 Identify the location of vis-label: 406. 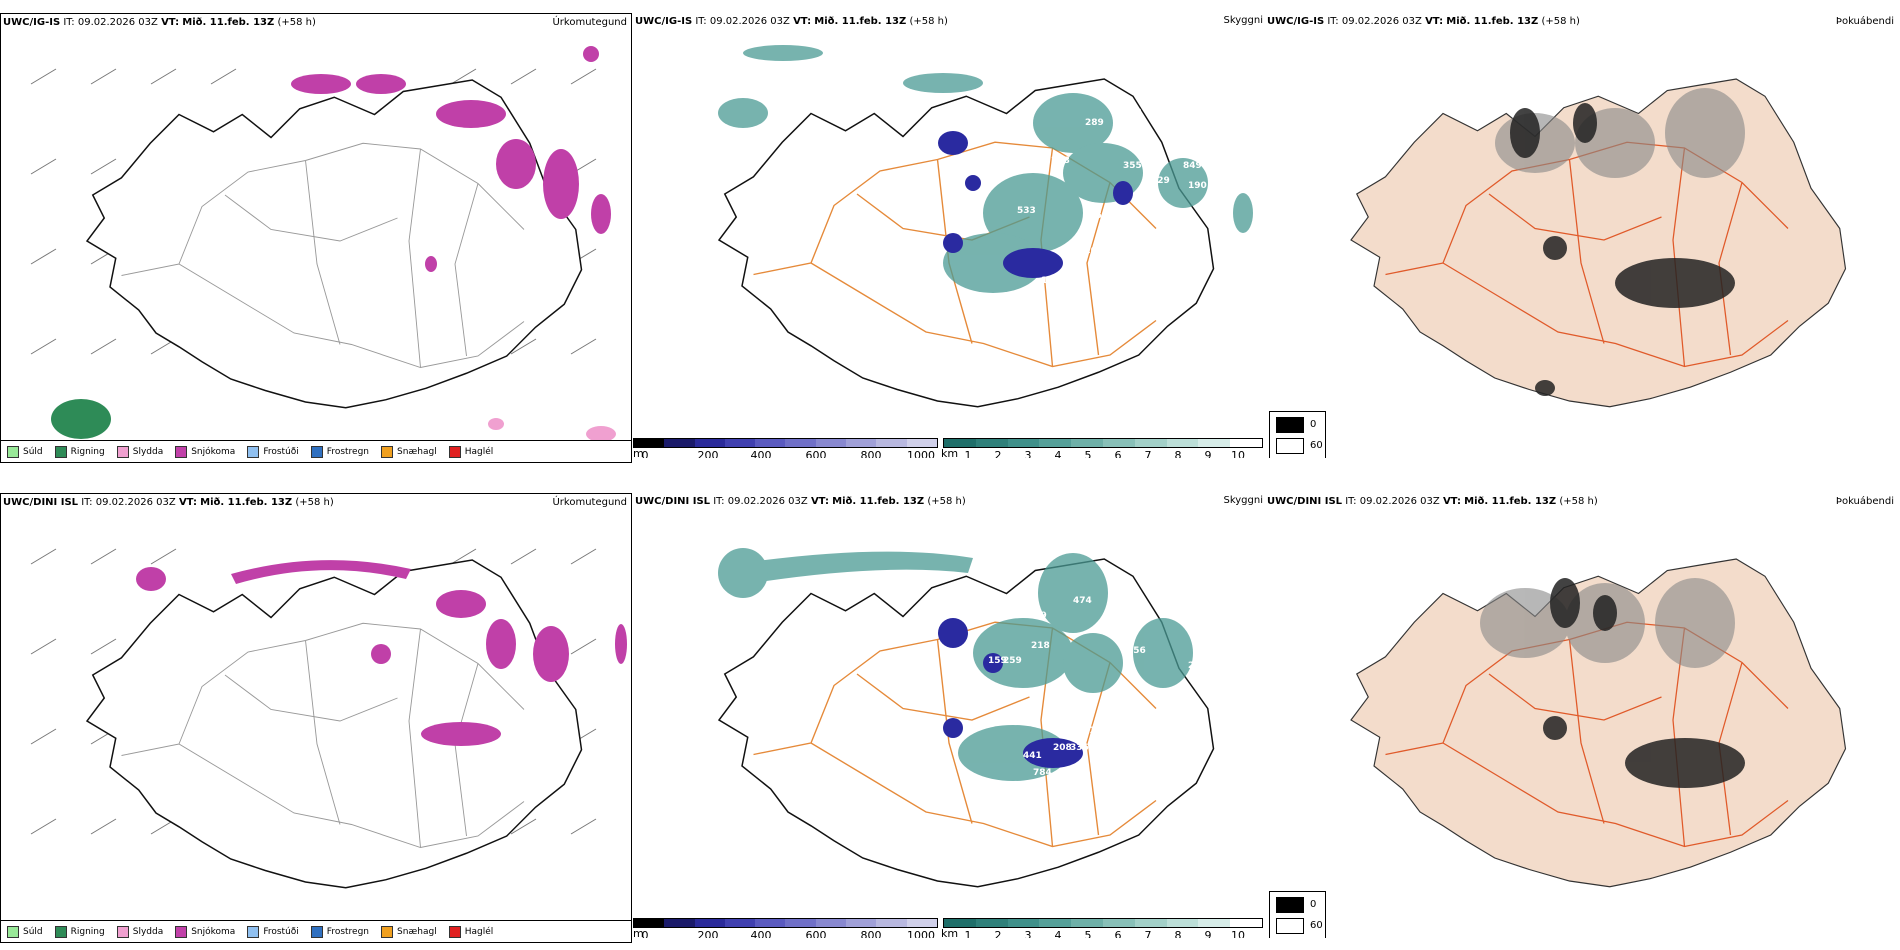
(1092, 216).